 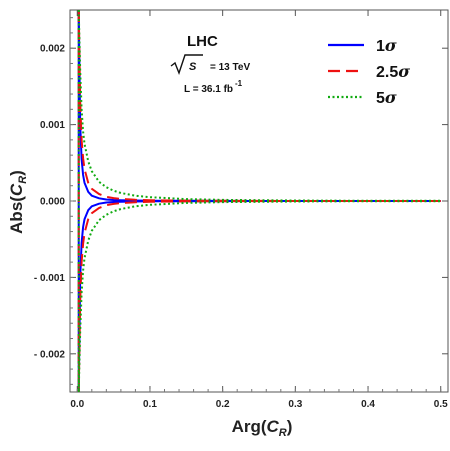 I want to click on y-tick-label: 0.001, so click(x=52, y=125).